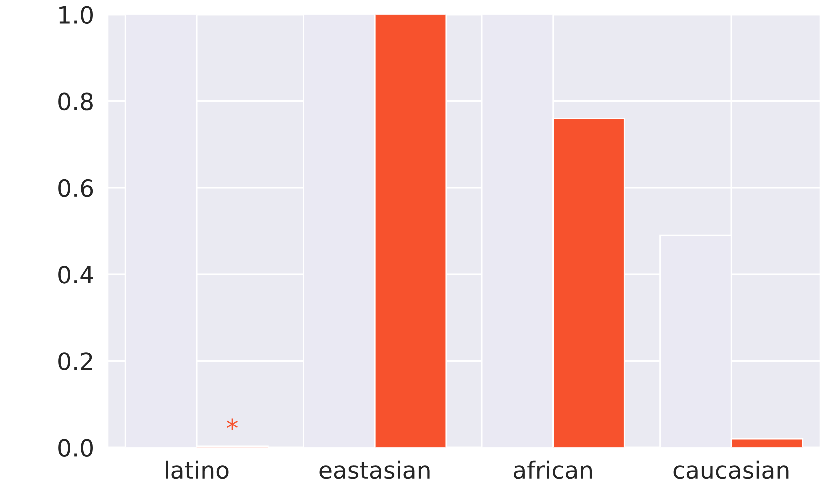 This screenshot has height=492, width=829. Describe the element at coordinates (77, 15) in the screenshot. I see `y-tick-label: 1.0` at that location.